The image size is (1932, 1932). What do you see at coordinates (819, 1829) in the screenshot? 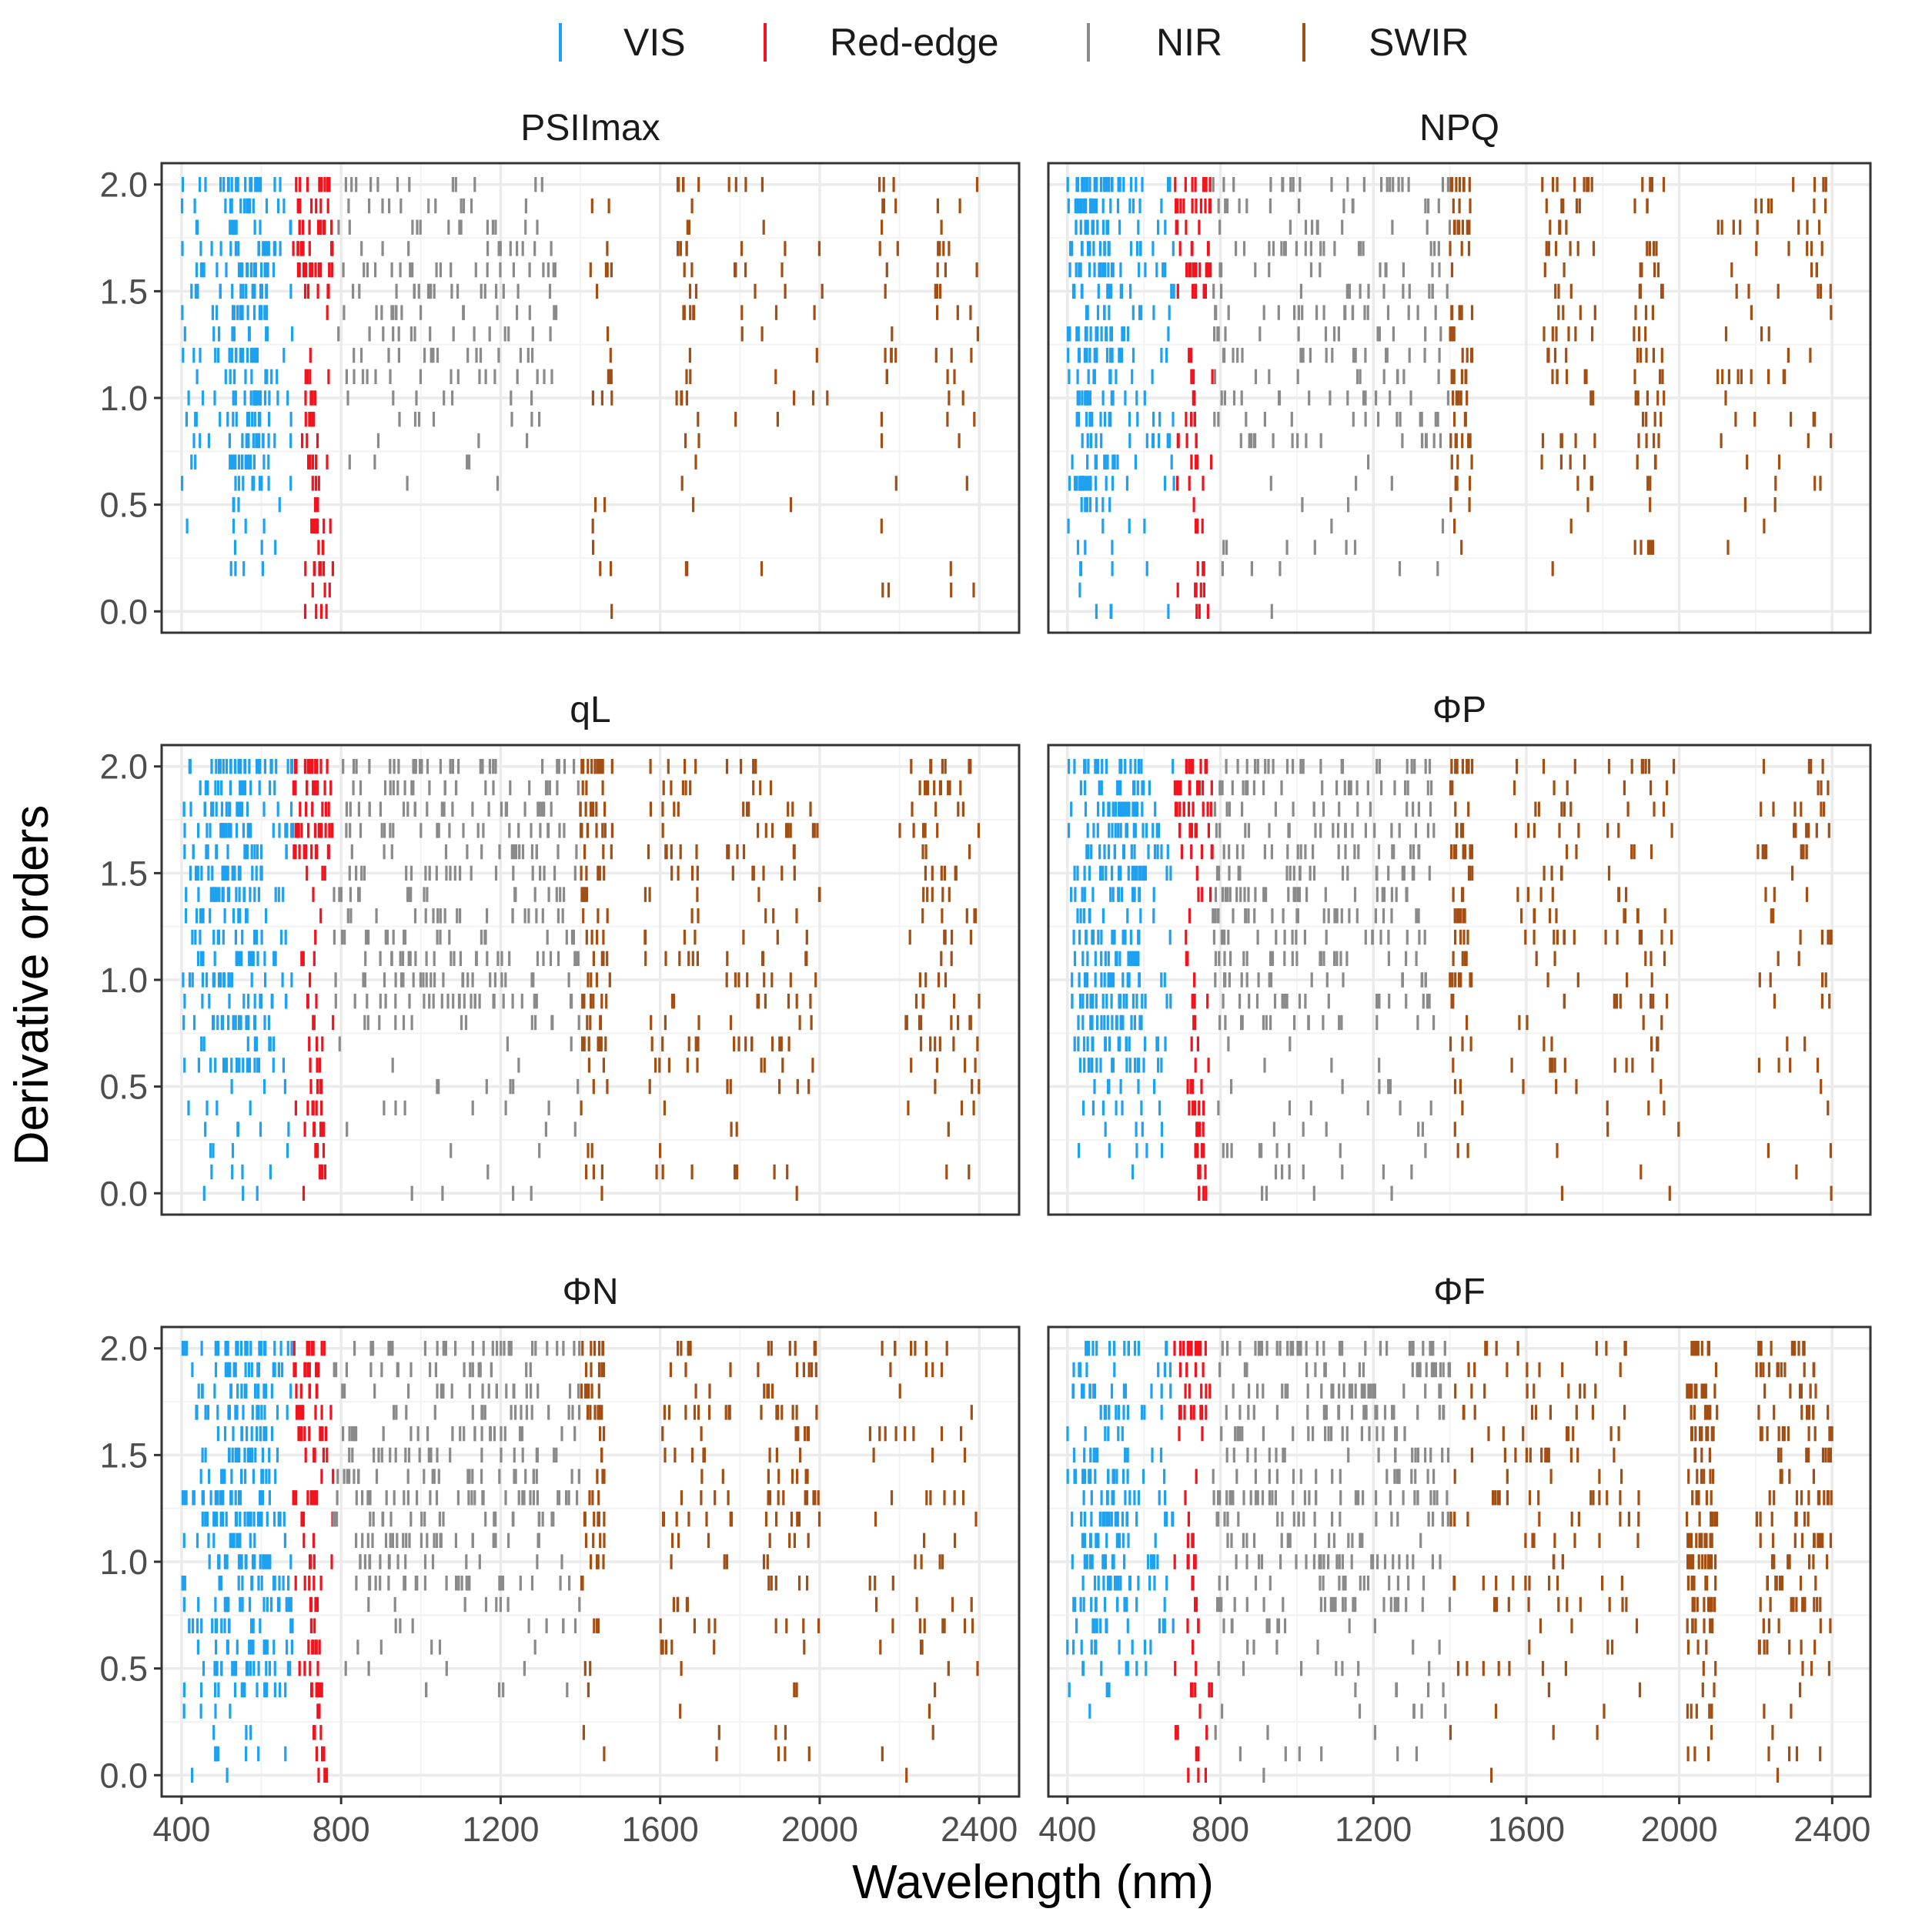
I see `x-tick-label: 2000` at bounding box center [819, 1829].